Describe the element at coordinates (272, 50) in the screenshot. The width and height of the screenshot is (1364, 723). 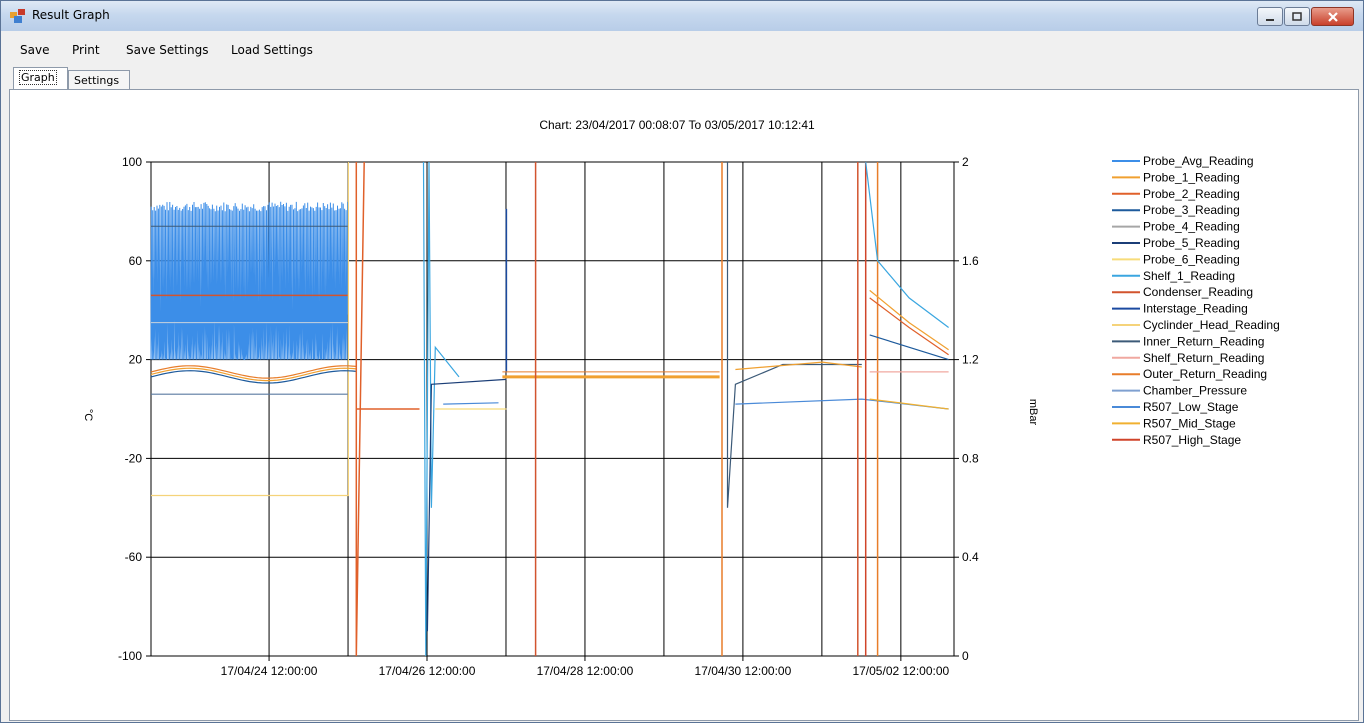
I see `menu-load-settings: Load Settings` at that location.